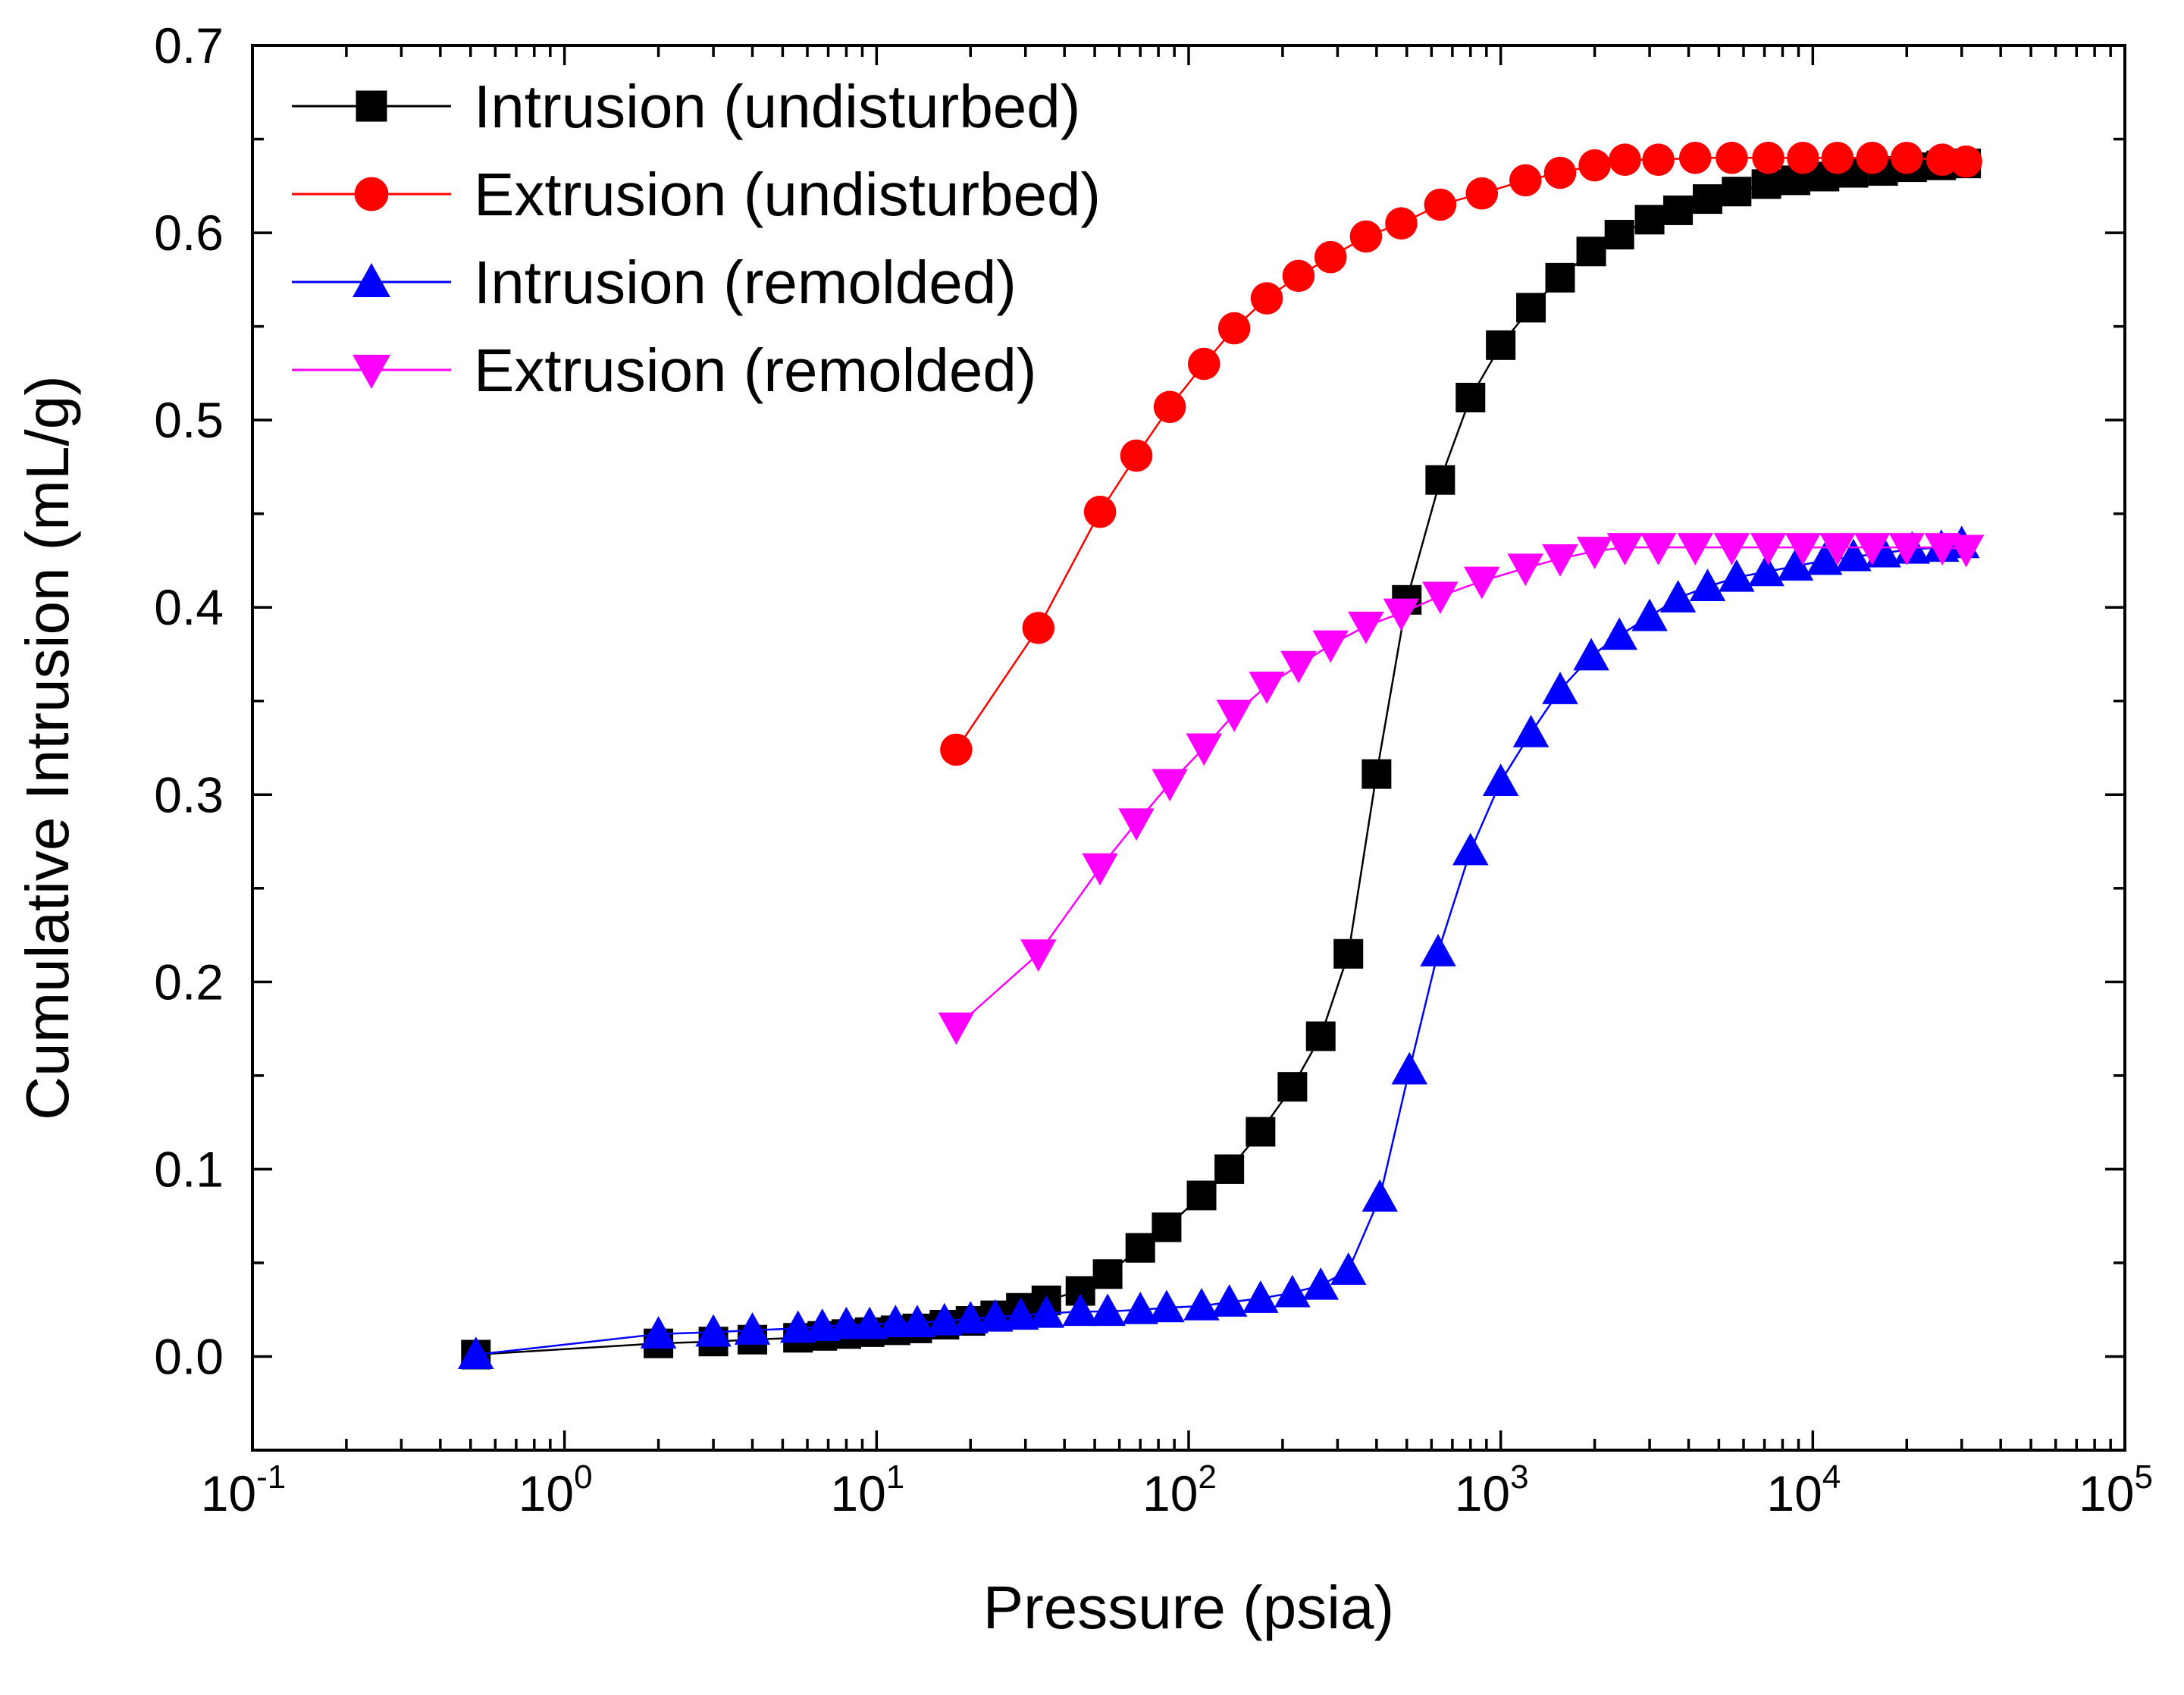 The height and width of the screenshot is (1695, 2184). Describe the element at coordinates (1460, 787) in the screenshot. I see `series-line` at that location.